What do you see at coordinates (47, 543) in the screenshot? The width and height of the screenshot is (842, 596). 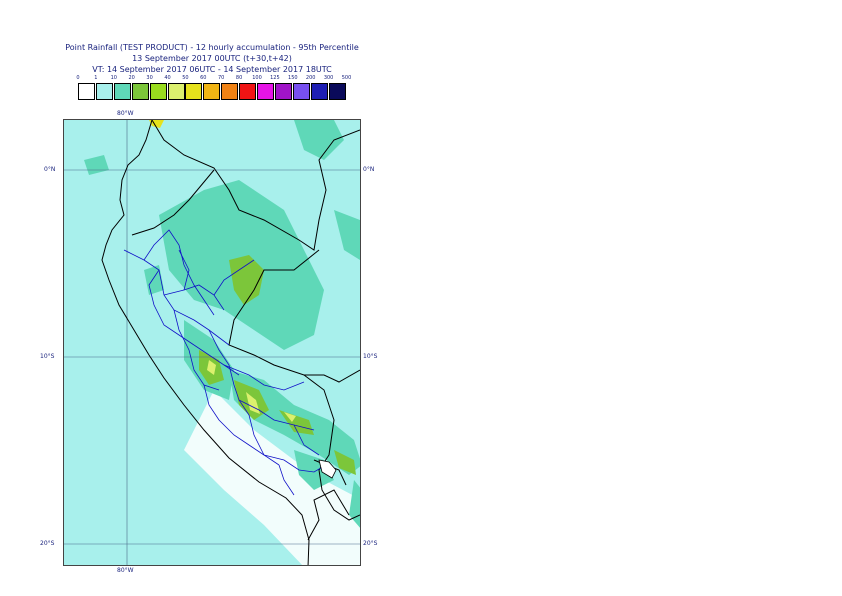 I see `lat-label-20s-left: 20°S` at bounding box center [47, 543].